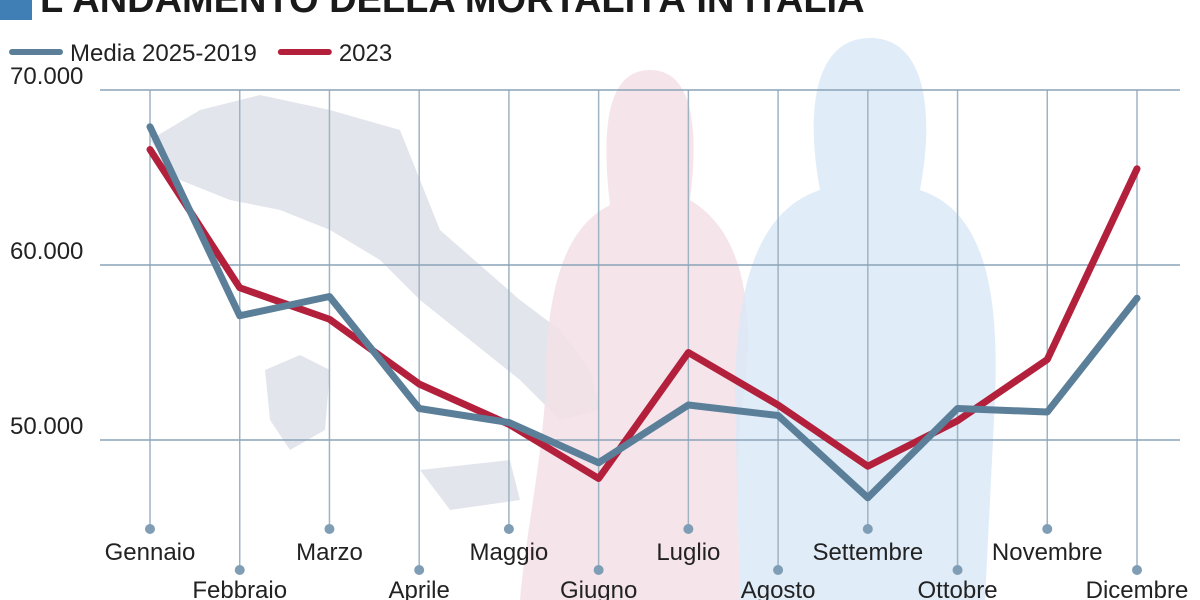 Image resolution: width=1200 pixels, height=600 pixels. I want to click on x-tick-label: Giugno, so click(598, 588).